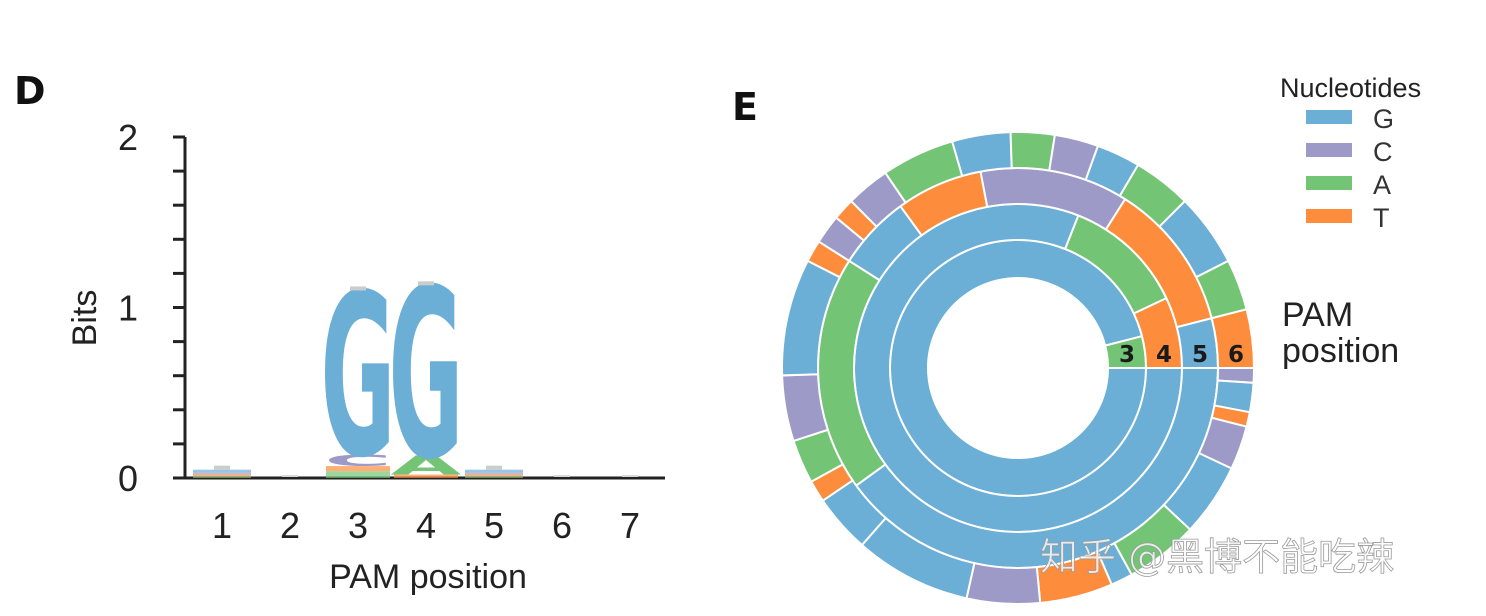  Describe the element at coordinates (222, 525) in the screenshot. I see `x-tick-label: 1` at that location.